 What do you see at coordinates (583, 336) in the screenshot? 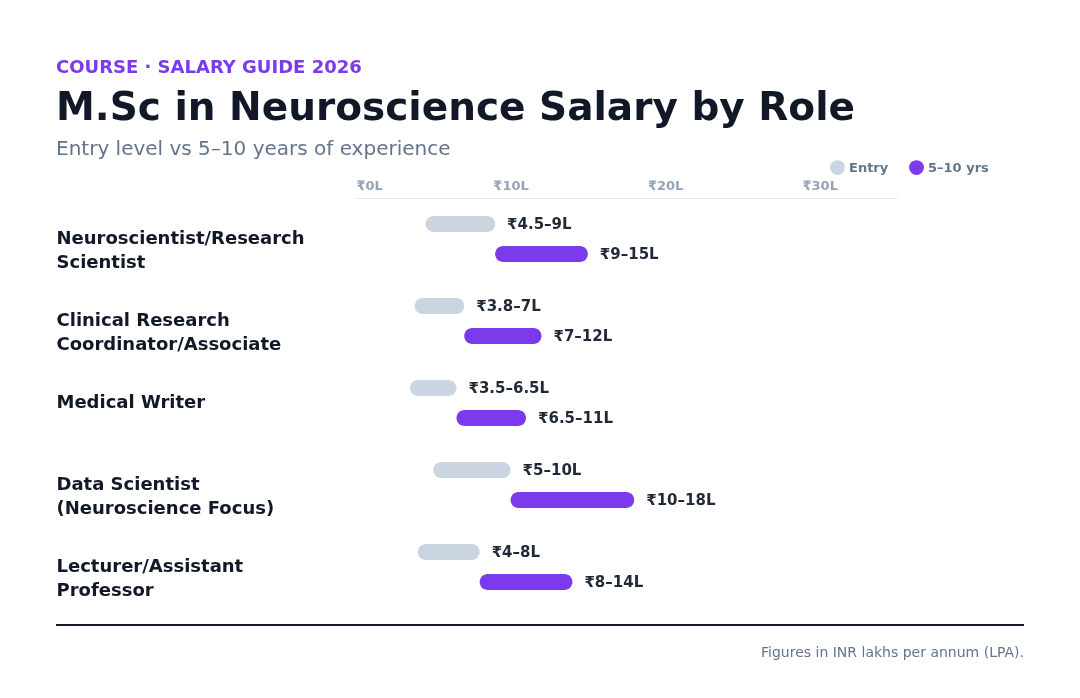
I see `data-label: ₹7–12L` at bounding box center [583, 336].